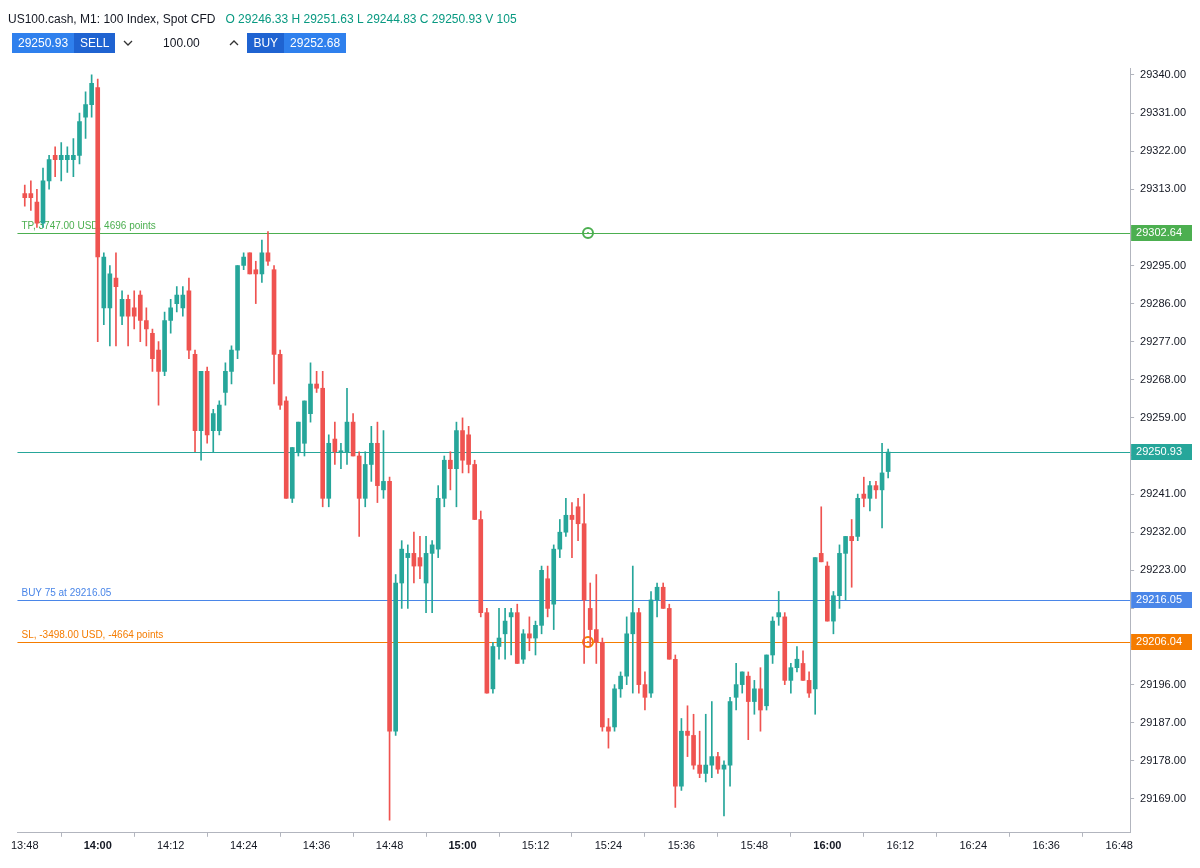 This screenshot has width=1200, height=868. Describe the element at coordinates (95, 43) in the screenshot. I see `text: SELL` at that location.